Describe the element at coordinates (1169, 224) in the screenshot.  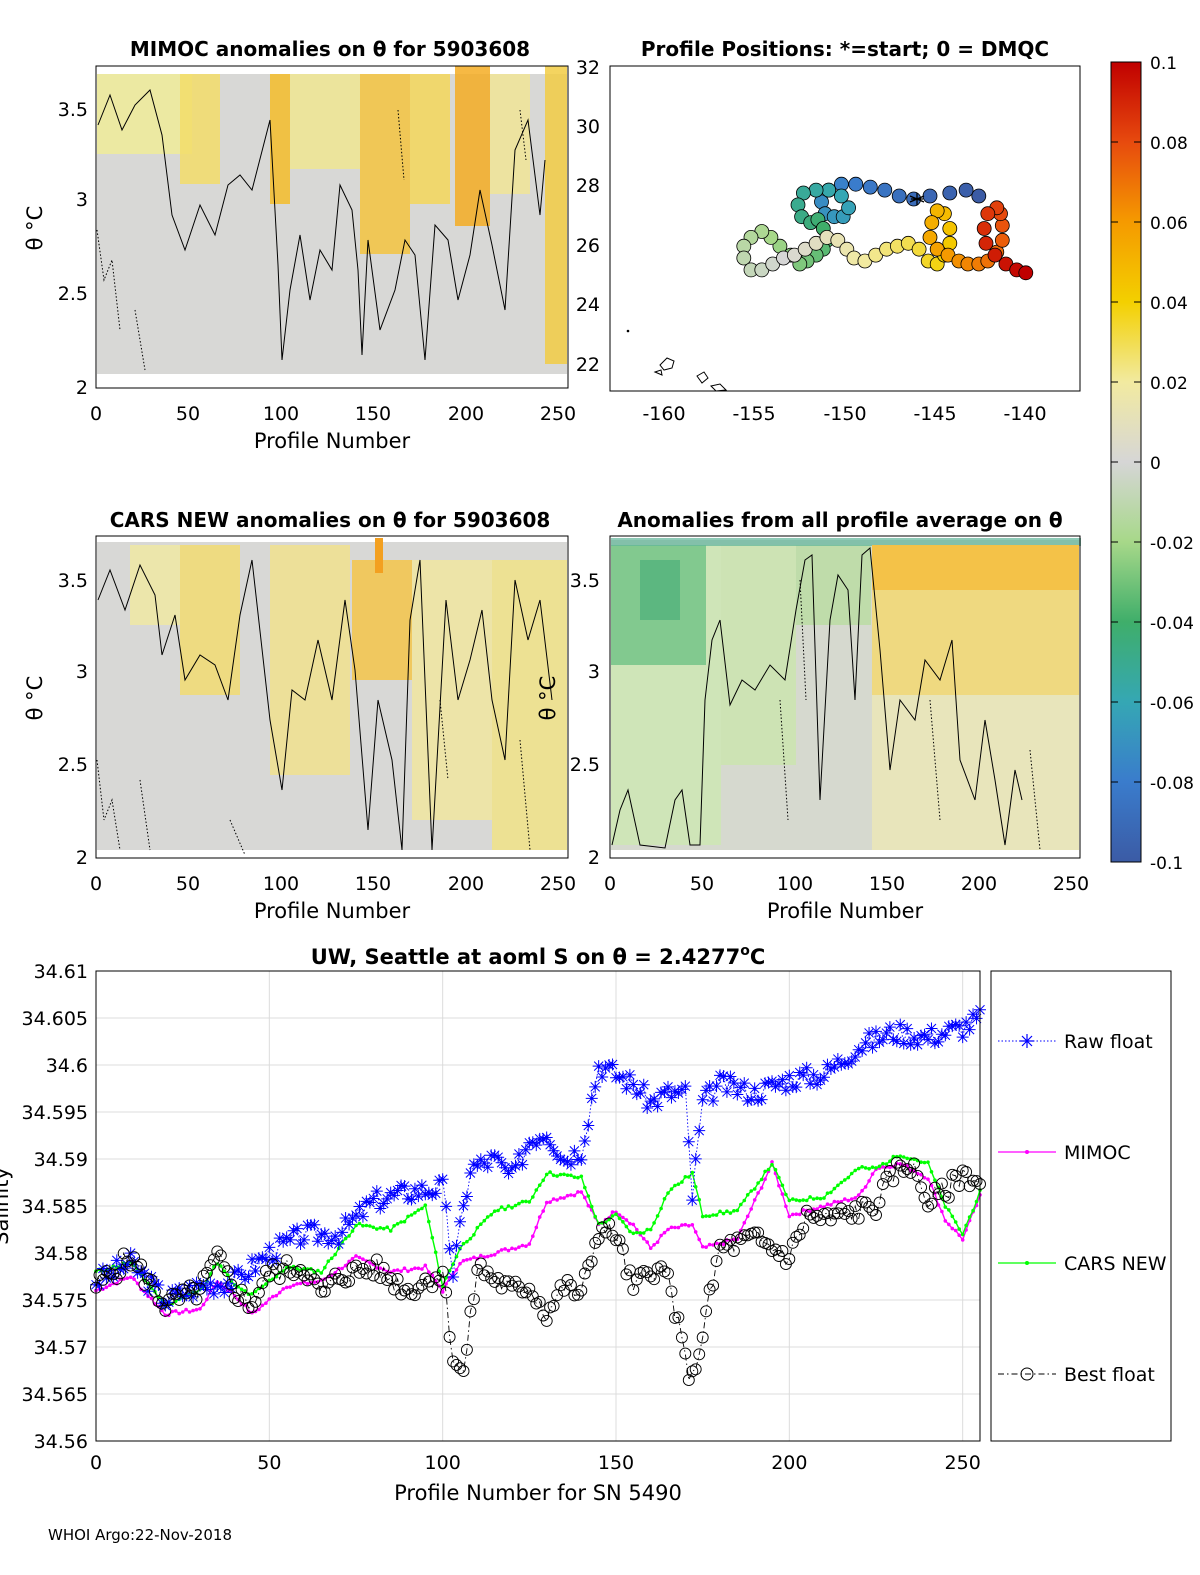
I see `colorbar-tick-label: 0.06` at that location.